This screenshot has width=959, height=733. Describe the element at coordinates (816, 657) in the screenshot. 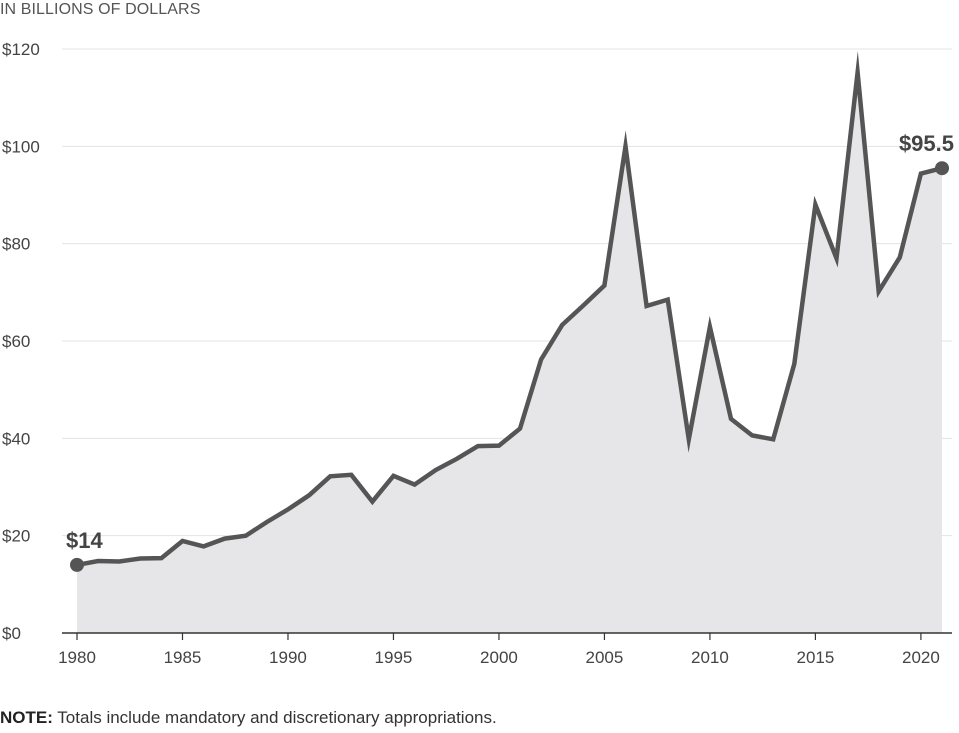

I see `x-tick-label: 2015` at that location.